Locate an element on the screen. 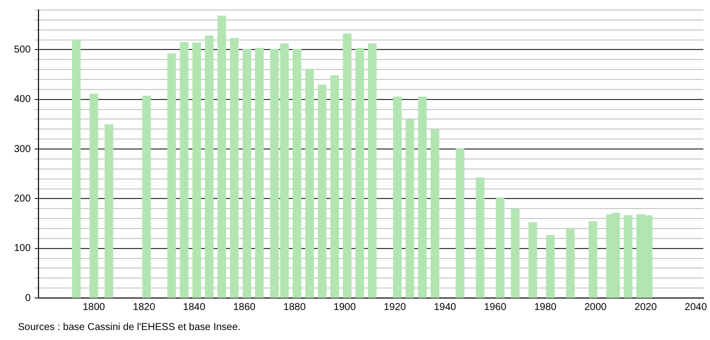  x-tick-label: 1900 is located at coordinates (345, 307).